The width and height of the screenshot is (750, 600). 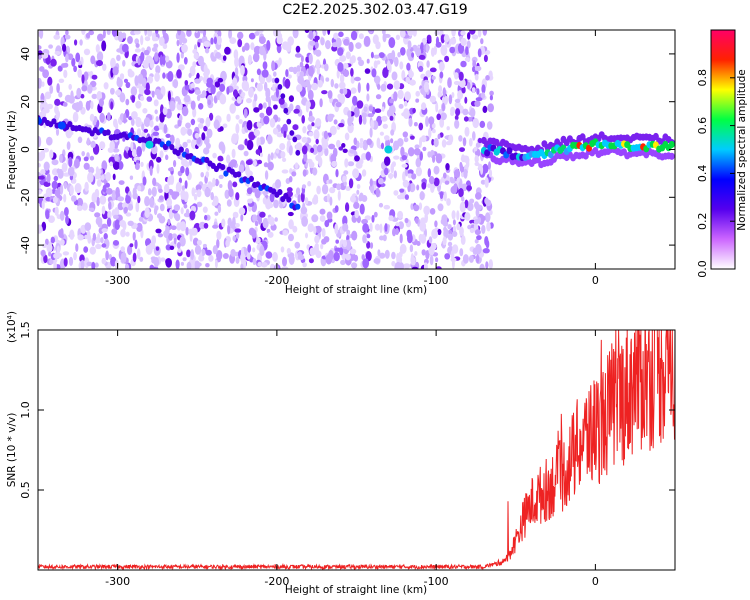 What do you see at coordinates (108, 132) in the screenshot?
I see `heatmap-feature-cell` at bounding box center [108, 132].